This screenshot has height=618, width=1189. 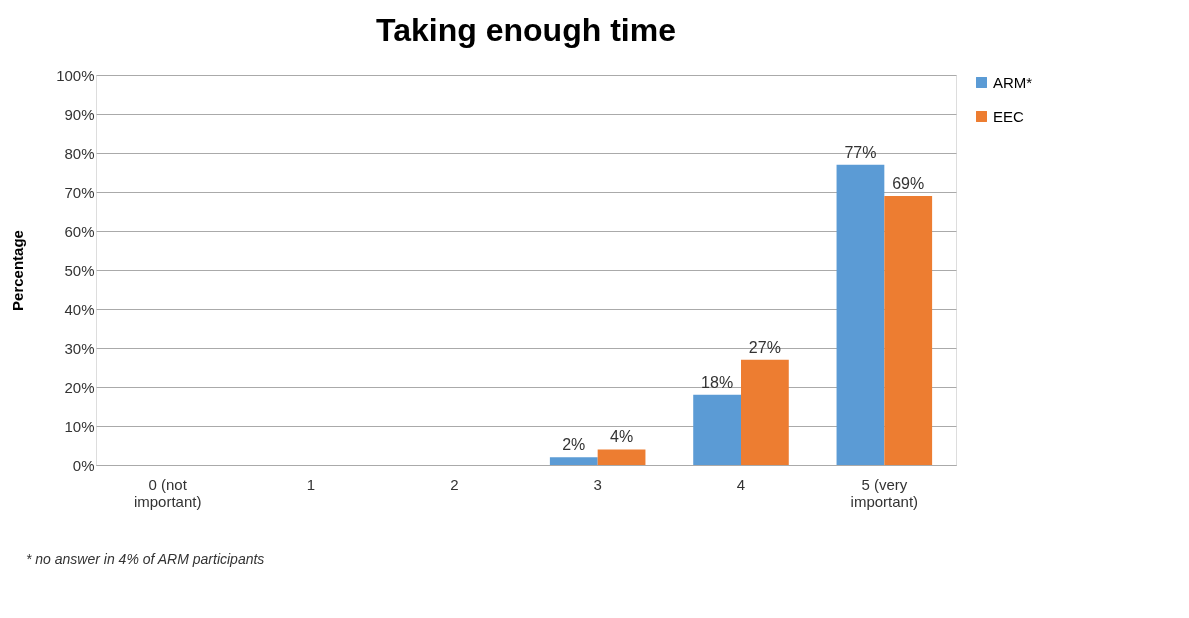 I want to click on y-tick-label: 100%, so click(x=75, y=75).